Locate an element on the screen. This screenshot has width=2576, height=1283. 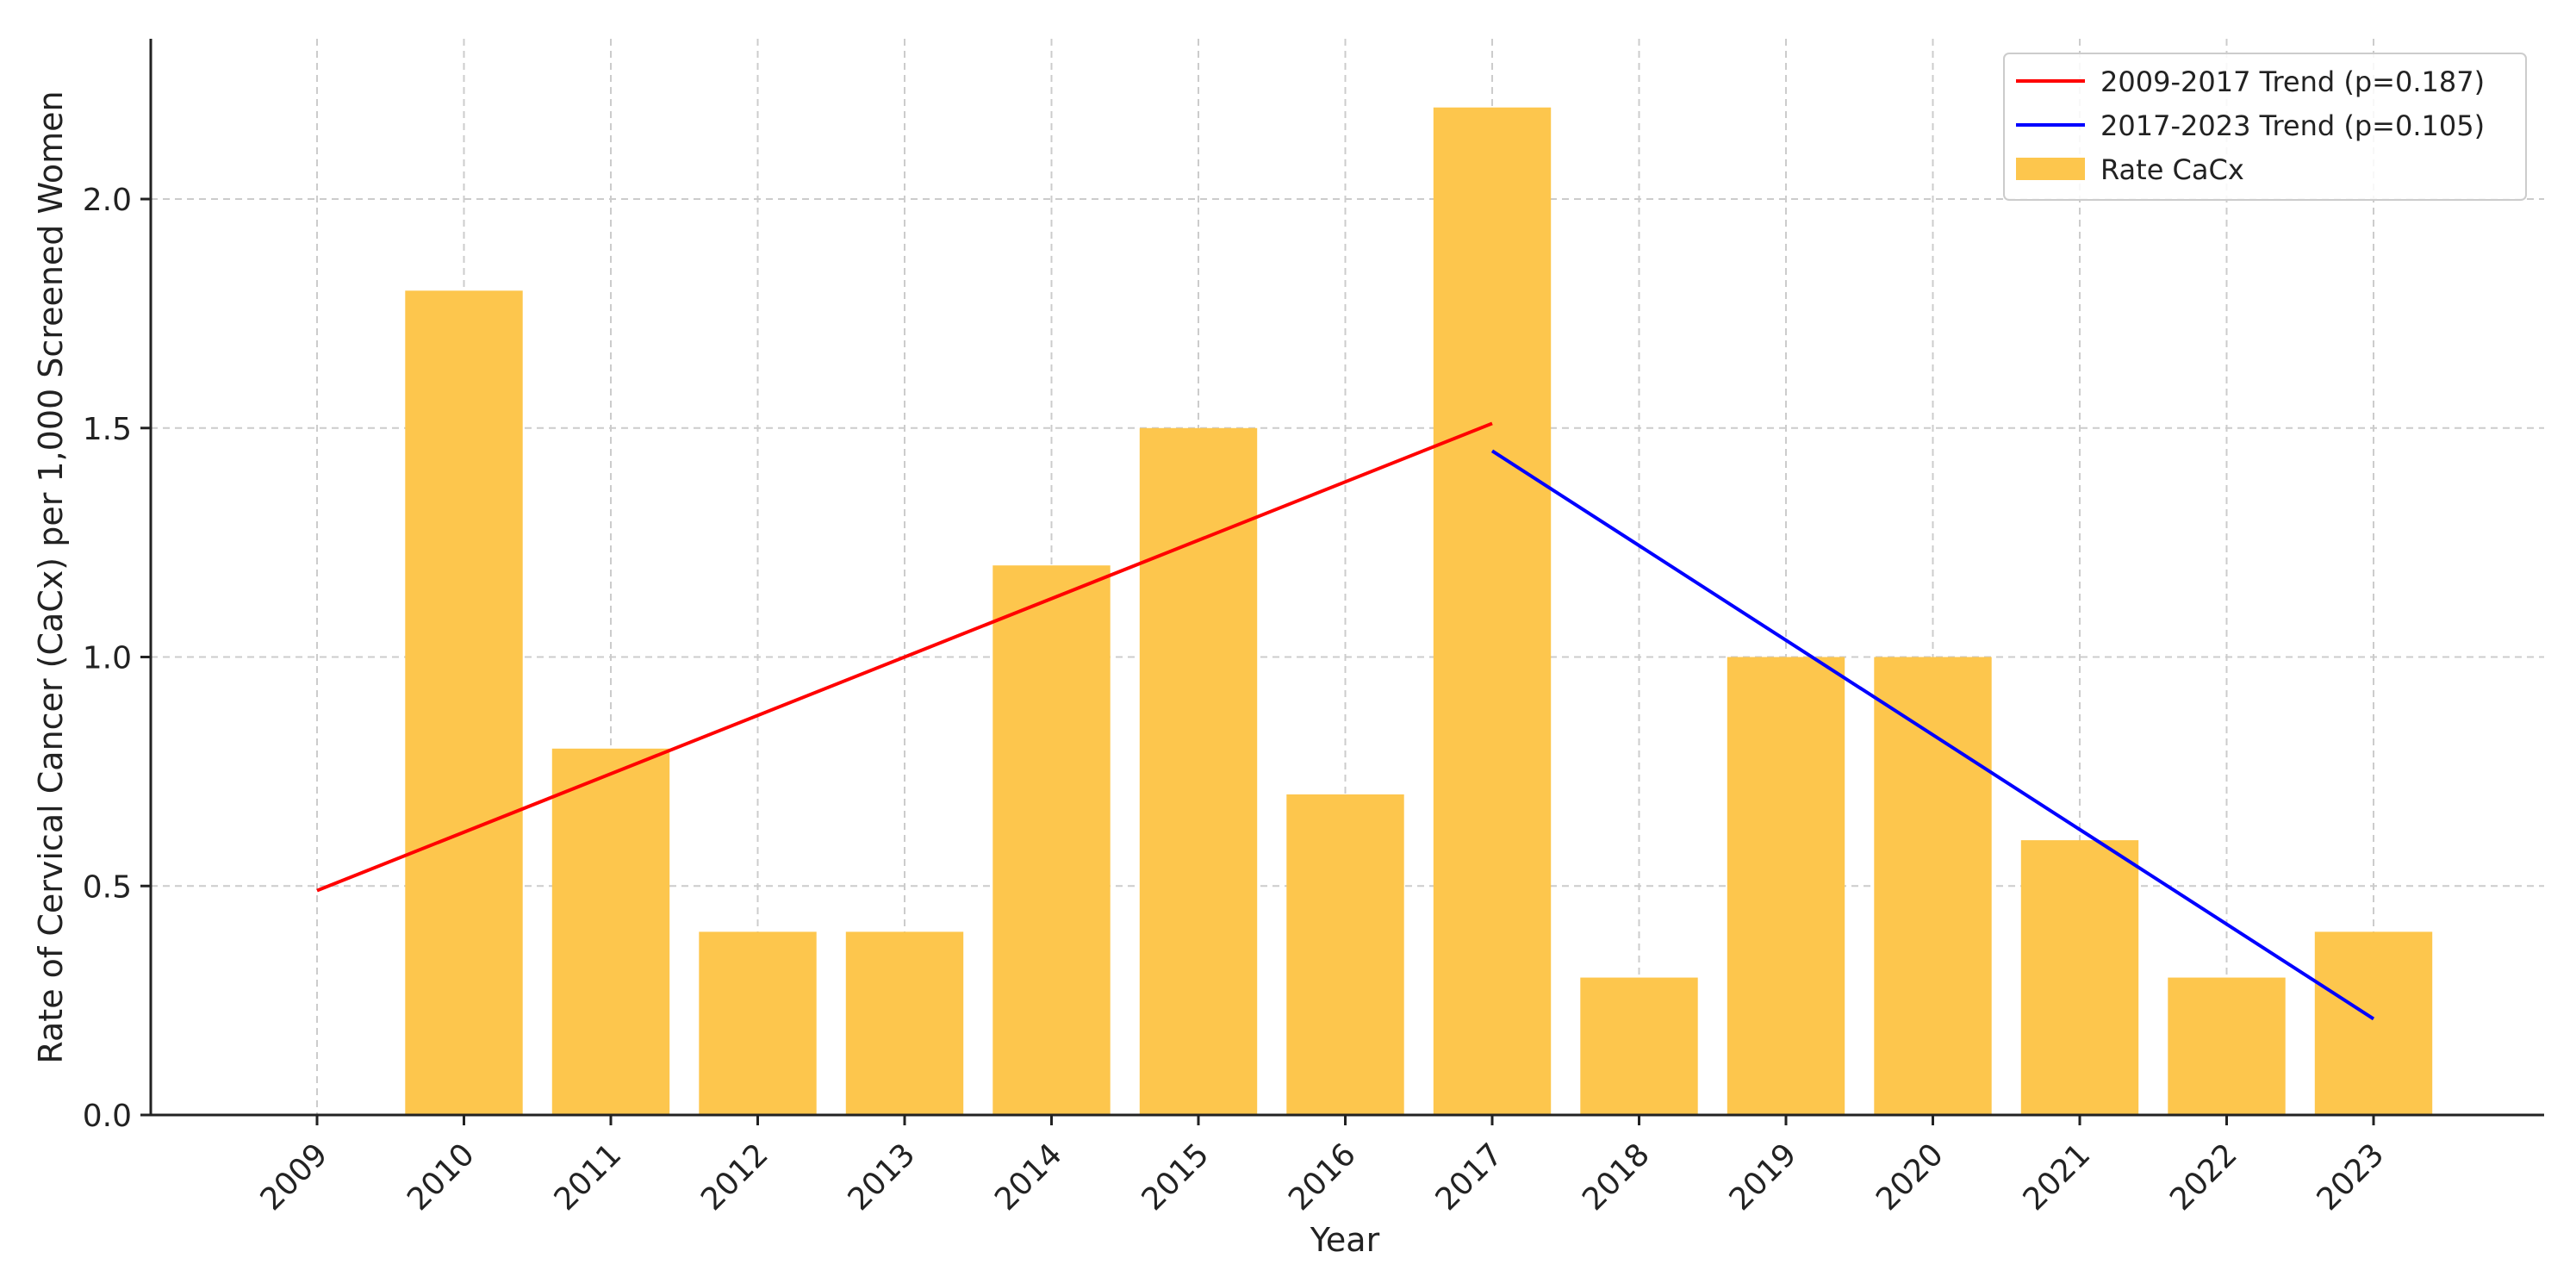
x-tick-label: 2010 is located at coordinates (442, 1177).